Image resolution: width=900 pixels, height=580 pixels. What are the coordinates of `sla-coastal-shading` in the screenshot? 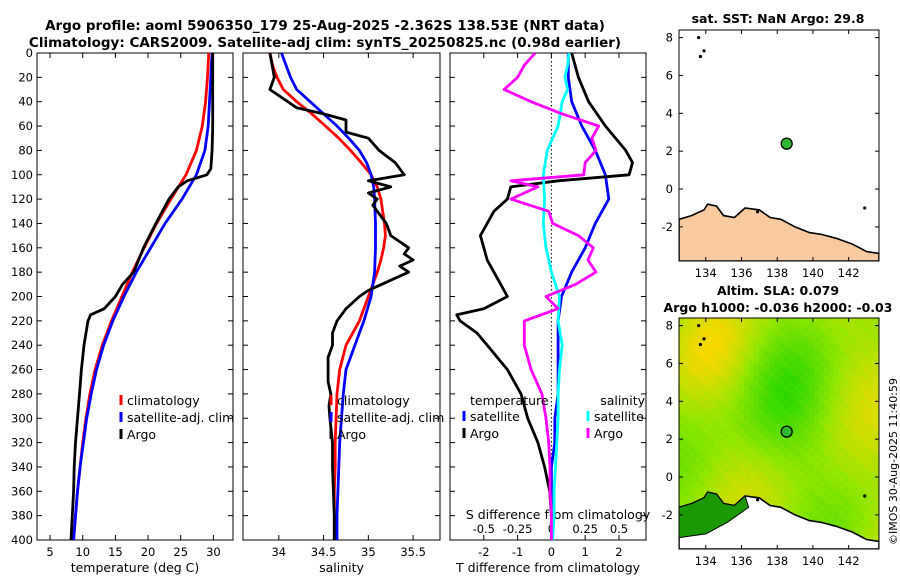 It's located at (714, 515).